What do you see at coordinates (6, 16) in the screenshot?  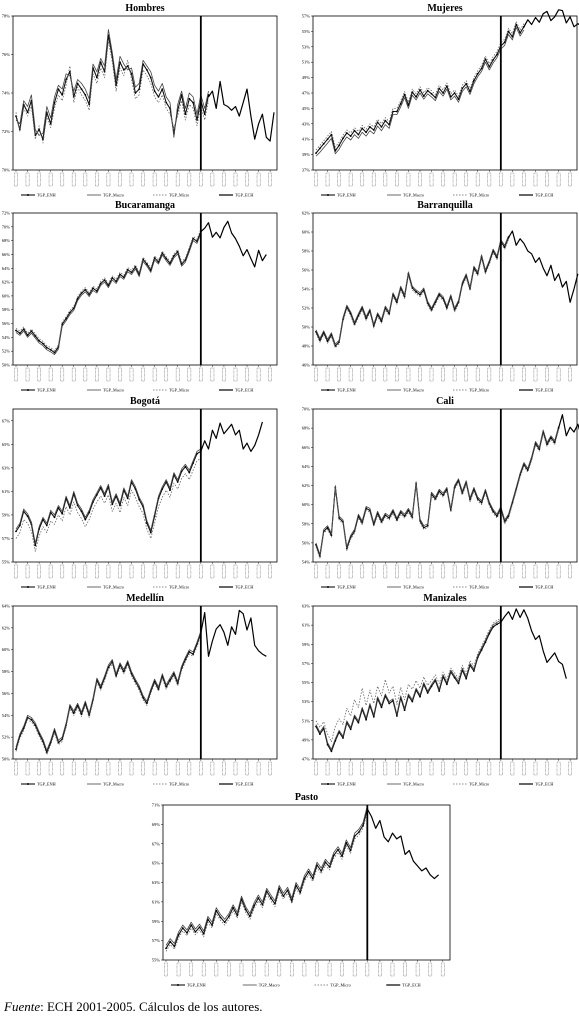 I see `y-tick-label: 78%` at bounding box center [6, 16].